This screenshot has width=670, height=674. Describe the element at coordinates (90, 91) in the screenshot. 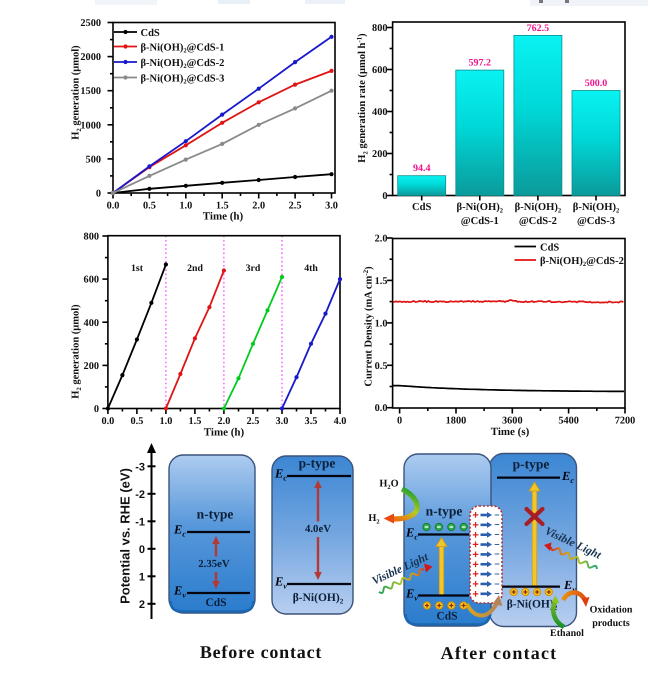

I see `svg-text: 1500` at that location.